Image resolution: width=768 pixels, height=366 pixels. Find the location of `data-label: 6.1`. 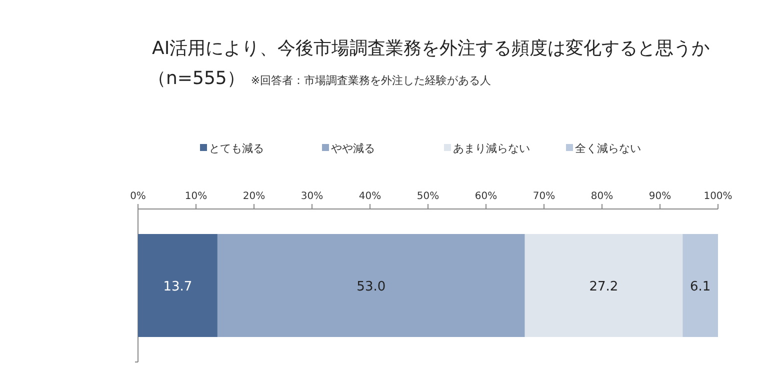

data-label: 6.1 is located at coordinates (700, 287).